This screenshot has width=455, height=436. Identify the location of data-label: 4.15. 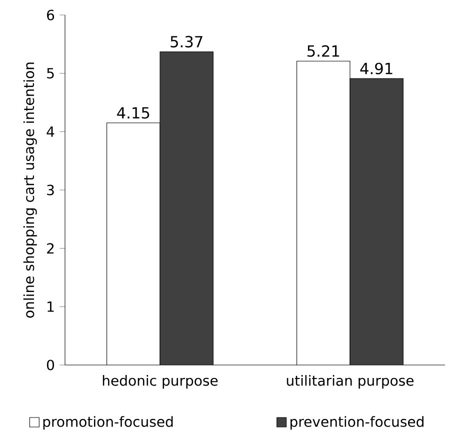
(133, 113).